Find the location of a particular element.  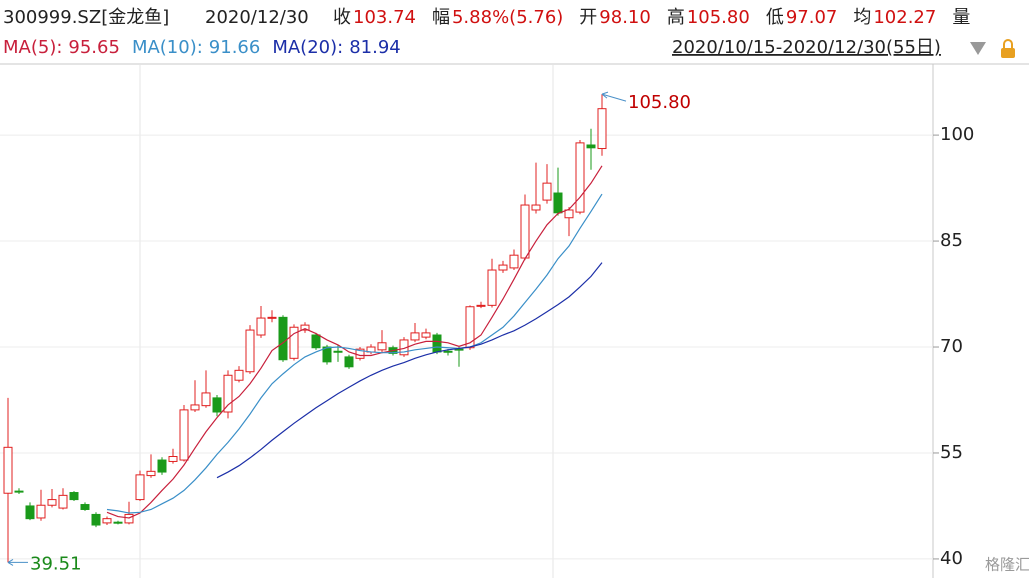

field-label: 量 is located at coordinates (961, 17).